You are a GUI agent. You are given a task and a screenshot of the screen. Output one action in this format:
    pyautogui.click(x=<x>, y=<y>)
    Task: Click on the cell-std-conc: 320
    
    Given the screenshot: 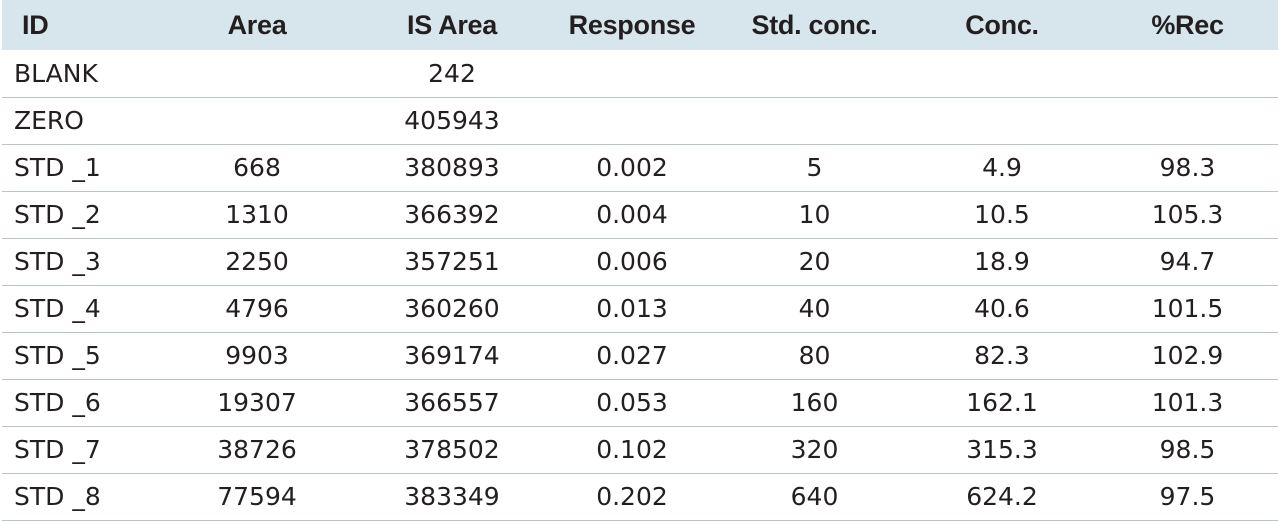 What is the action you would take?
    pyautogui.click(x=814, y=449)
    